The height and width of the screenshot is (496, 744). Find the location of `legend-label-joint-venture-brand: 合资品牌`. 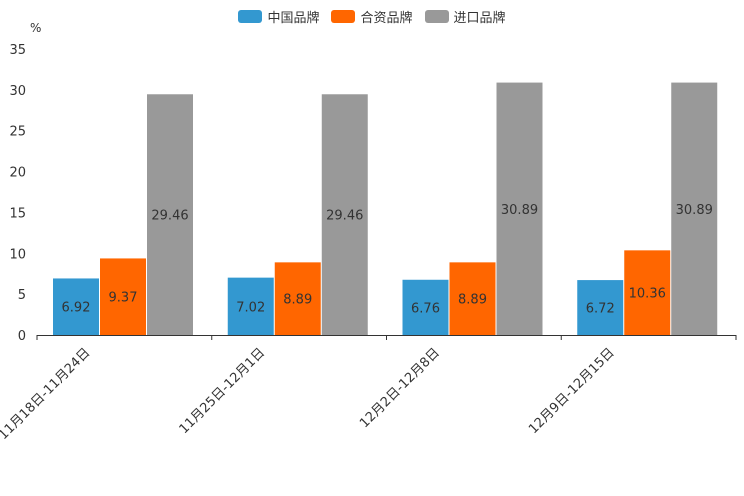

legend-label-joint-venture-brand: 合资品牌 is located at coordinates (386, 18).